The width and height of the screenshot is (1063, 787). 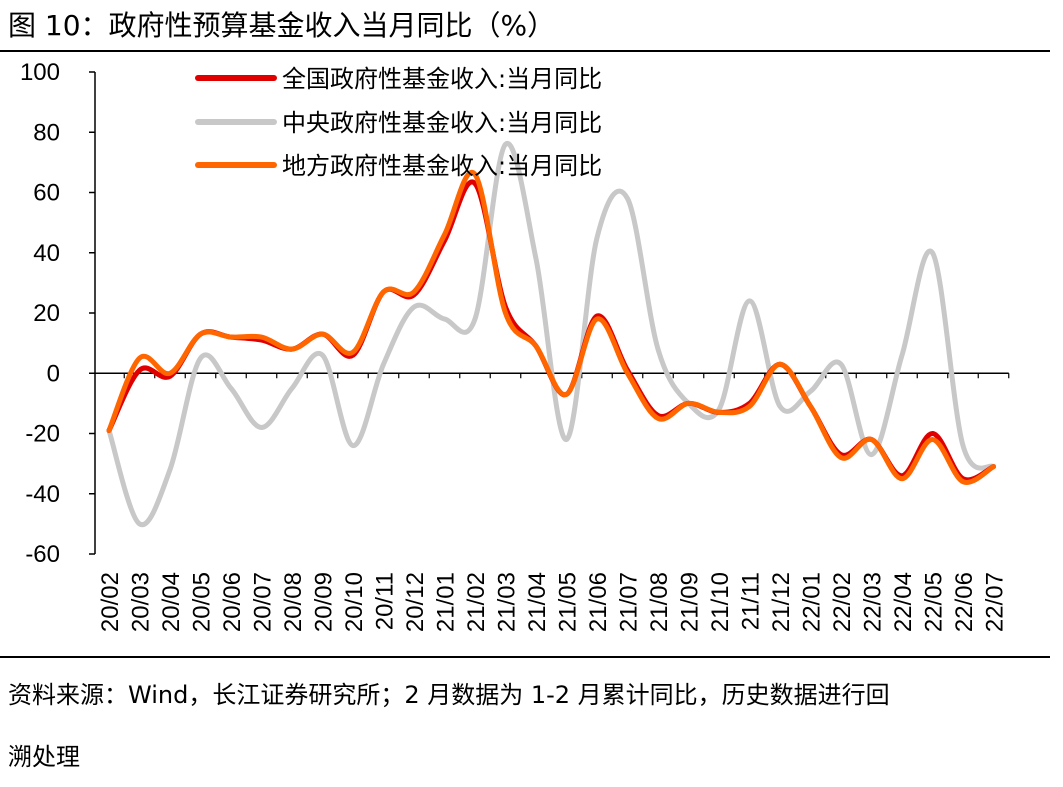 What do you see at coordinates (525, 657) in the screenshot?
I see `bottom-divider` at bounding box center [525, 657].